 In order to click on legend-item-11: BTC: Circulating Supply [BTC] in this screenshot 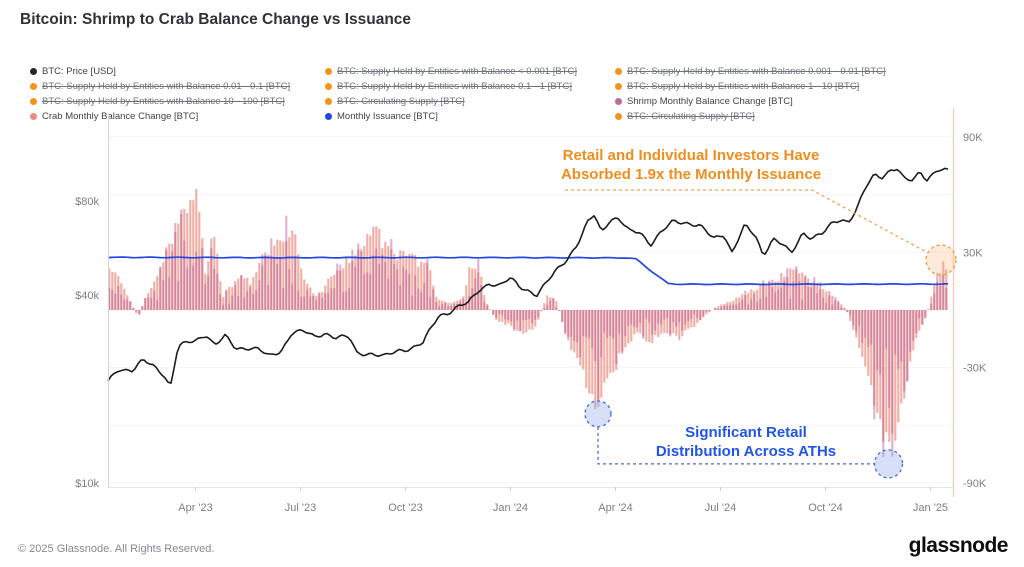, I will do `click(685, 116)`.